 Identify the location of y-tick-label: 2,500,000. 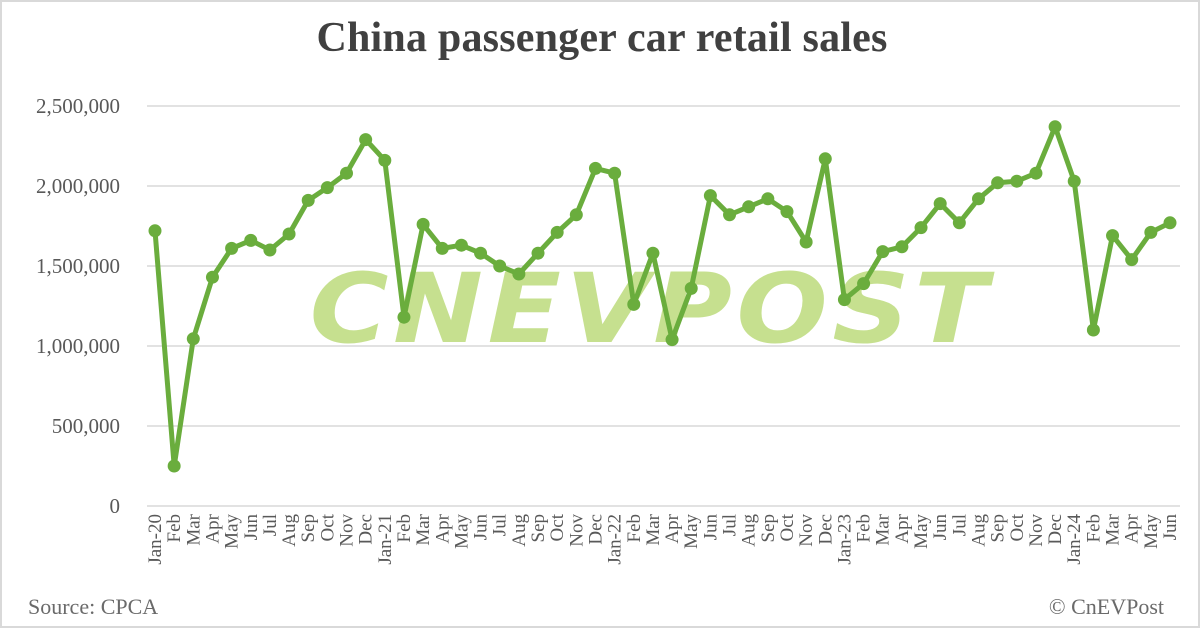
(78, 106).